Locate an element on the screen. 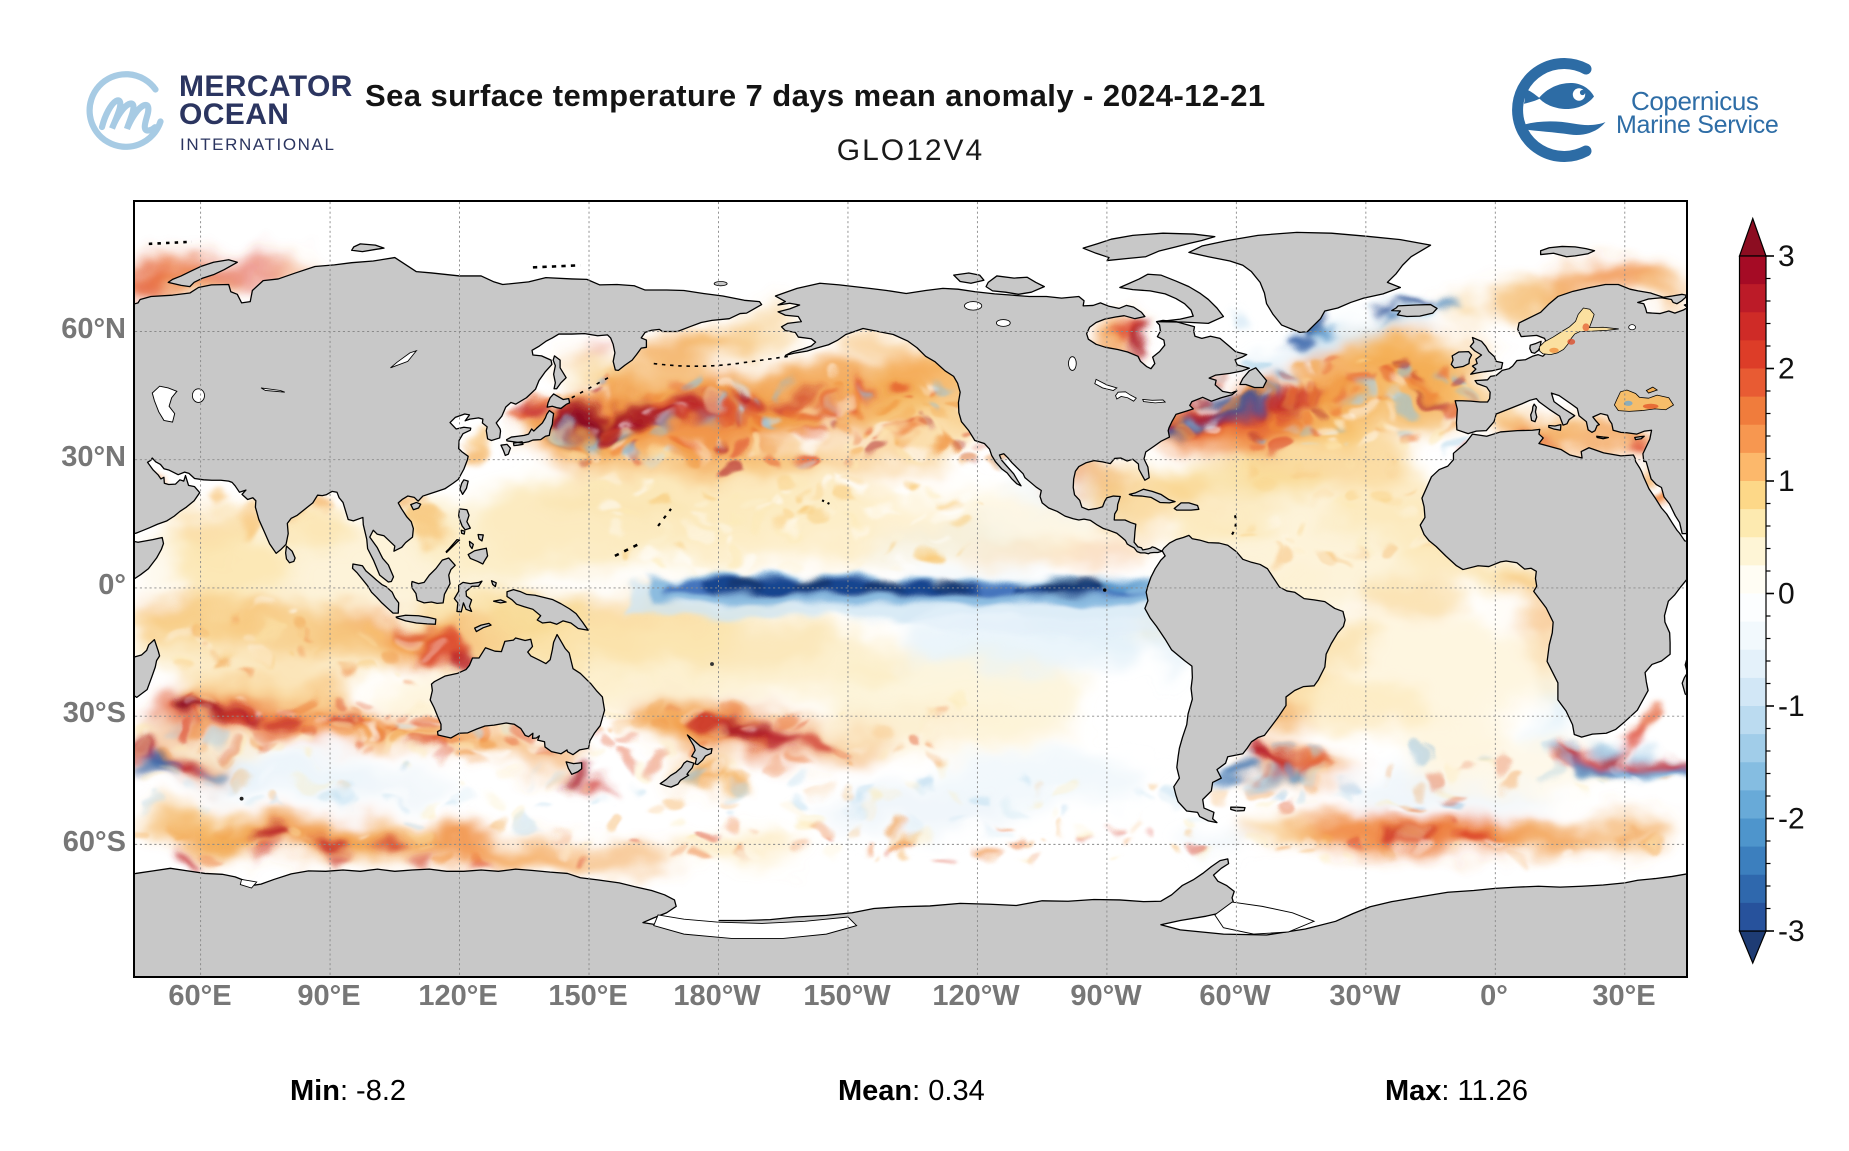 The height and width of the screenshot is (1151, 1849). svg-text: 0 is located at coordinates (1786, 594).